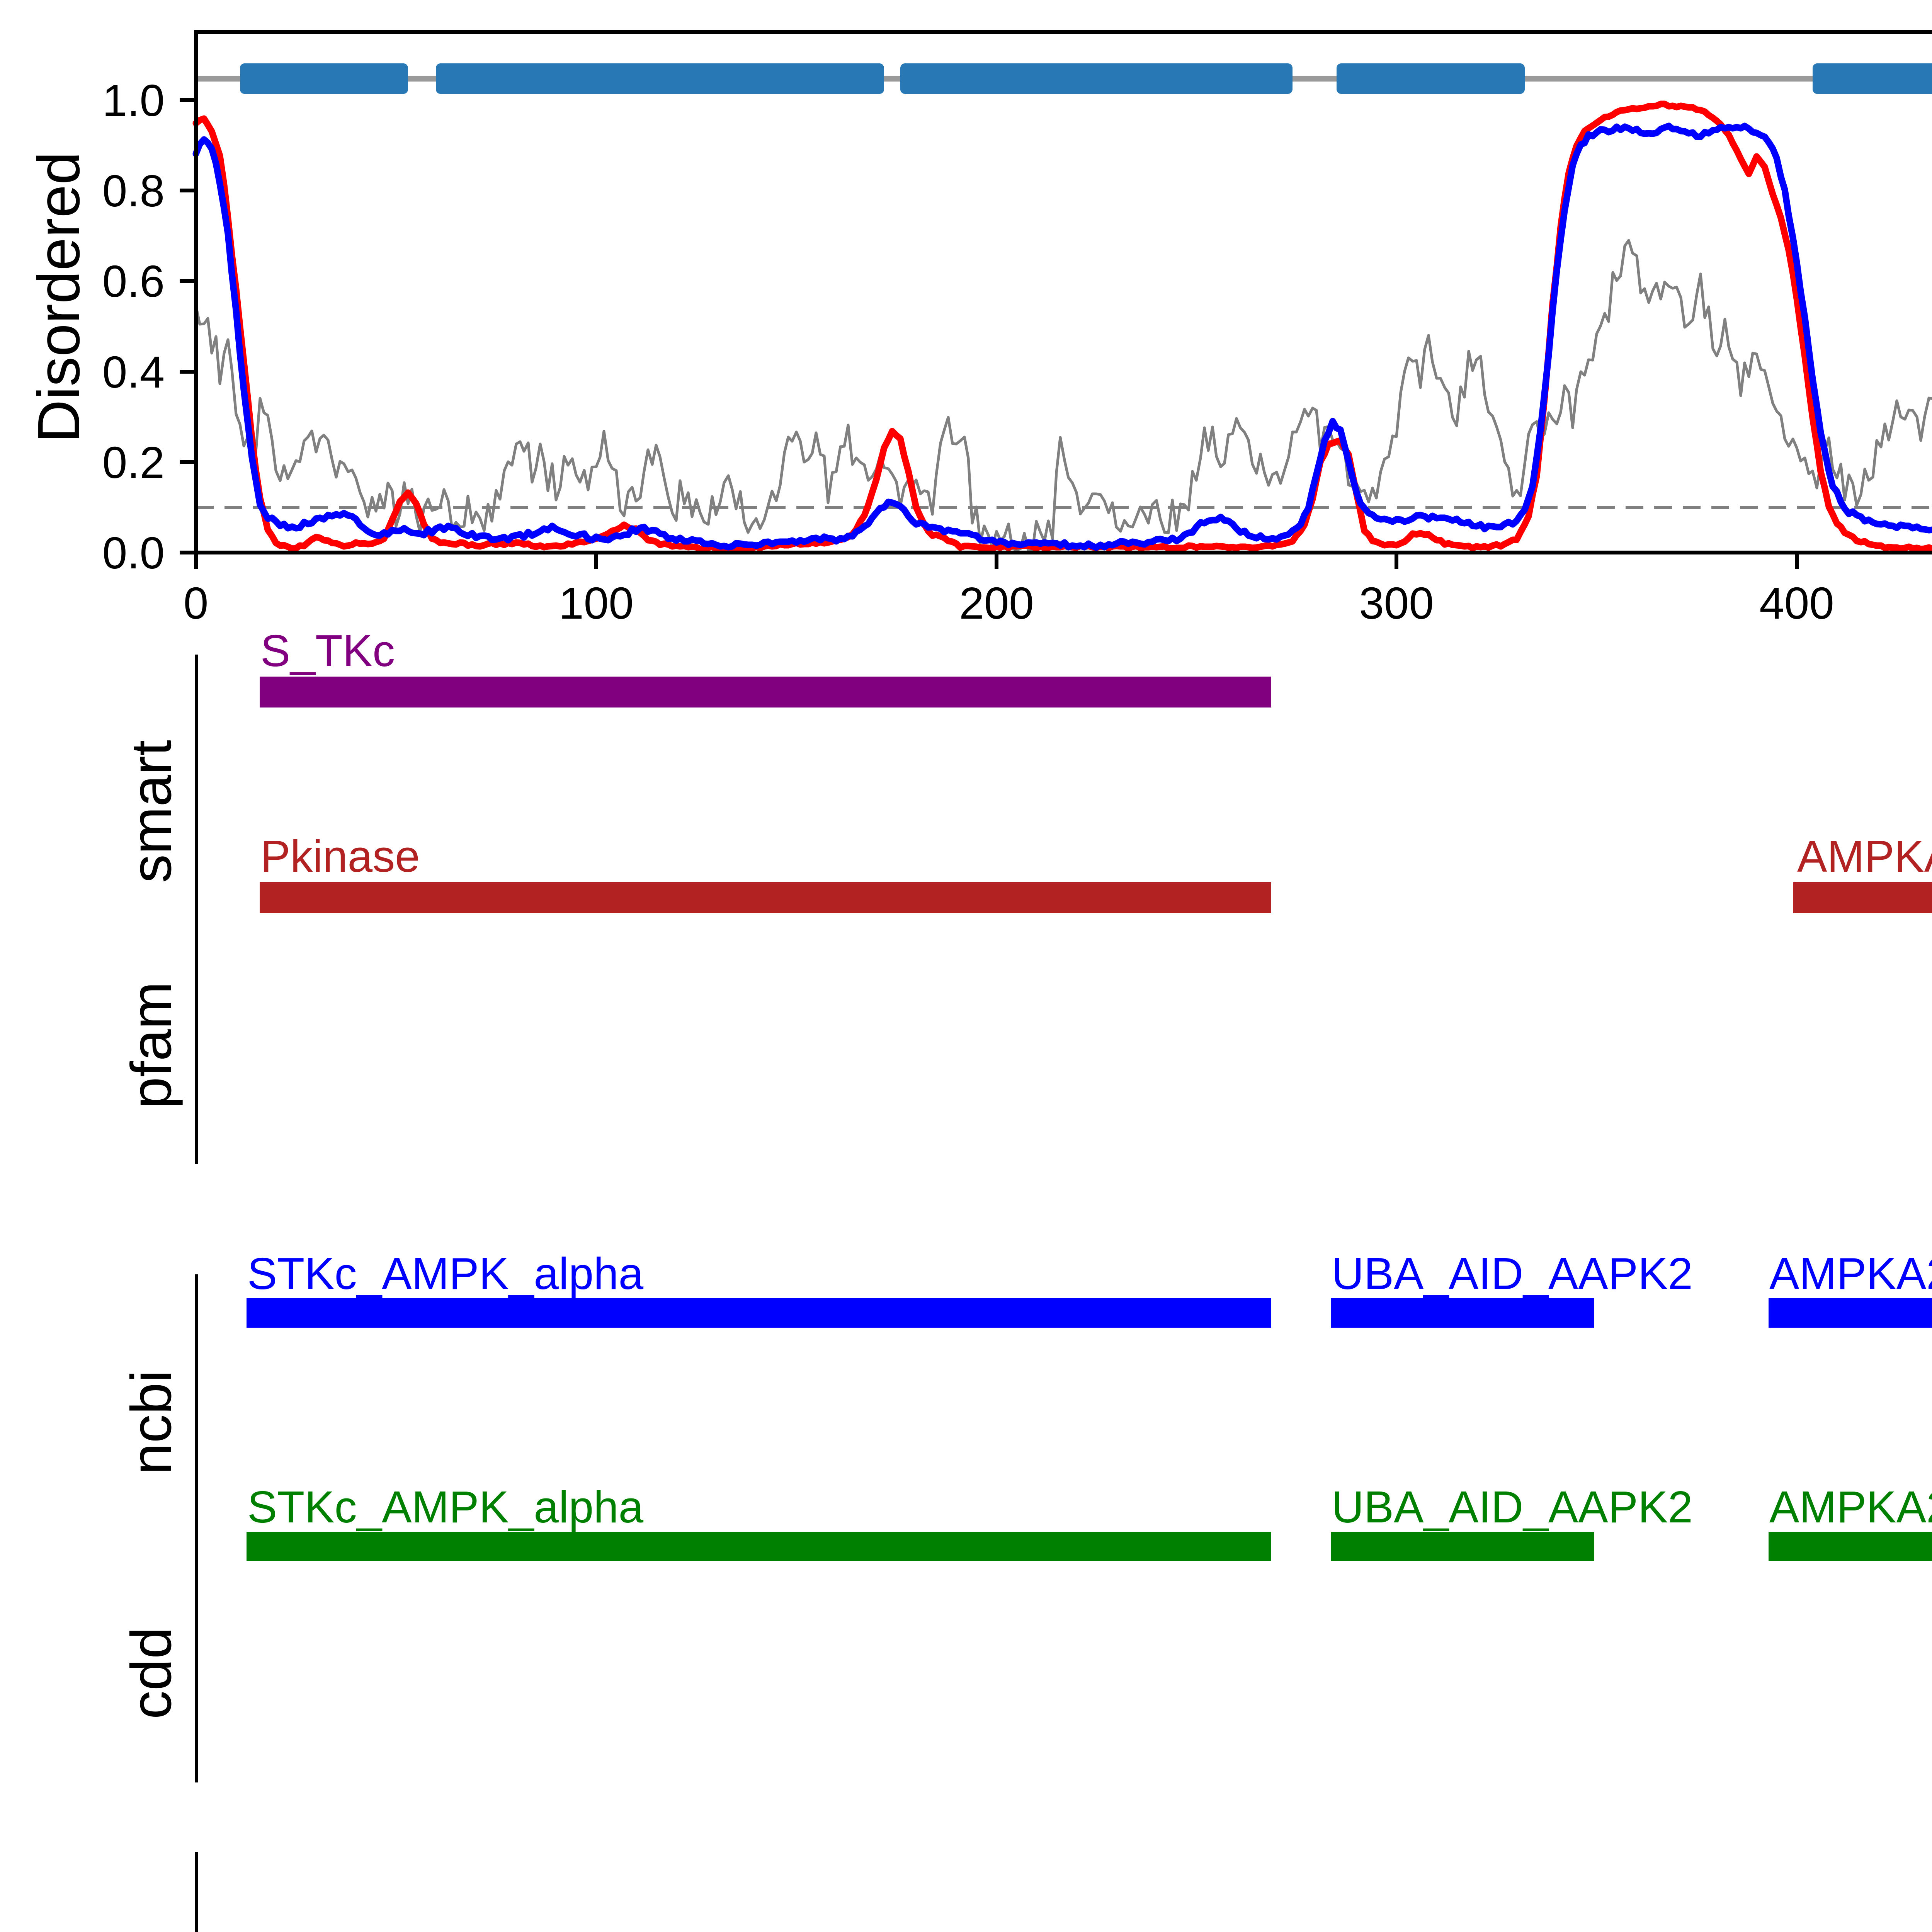 Image resolution: width=1932 pixels, height=1932 pixels. Describe the element at coordinates (1397, 603) in the screenshot. I see `svg-text: 300` at that location.